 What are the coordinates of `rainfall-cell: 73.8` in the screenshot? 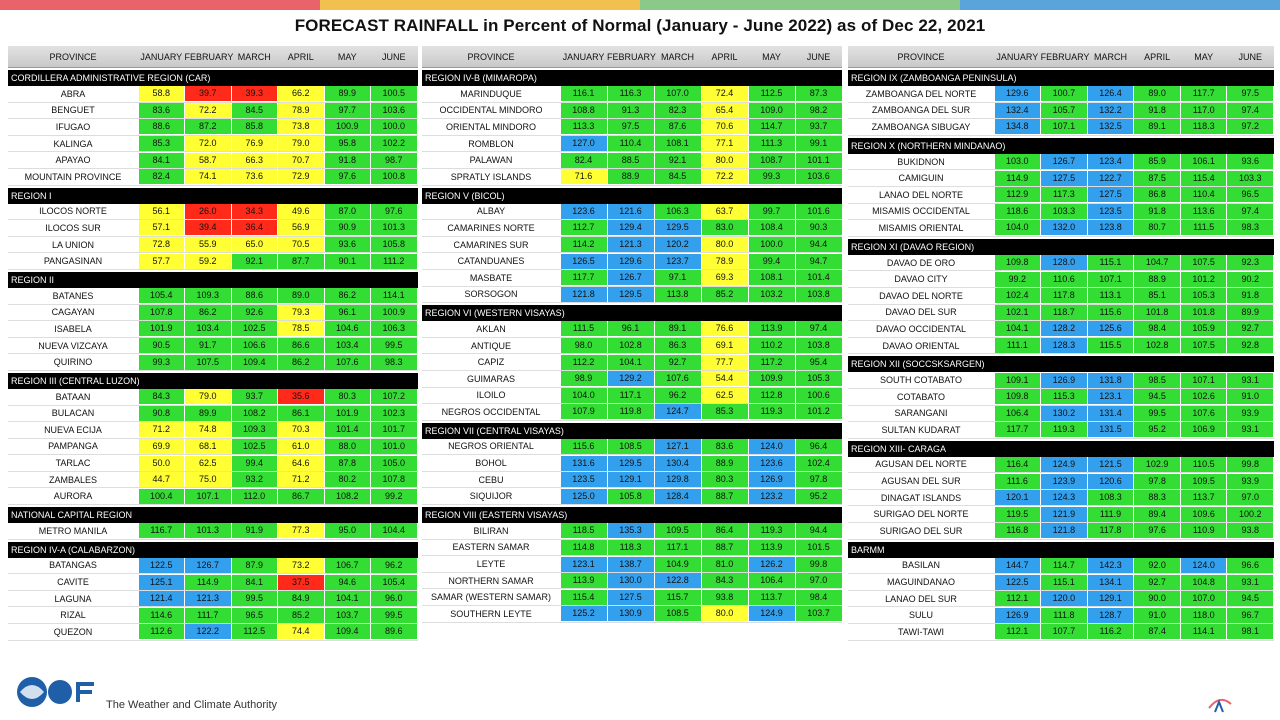 It's located at (301, 127).